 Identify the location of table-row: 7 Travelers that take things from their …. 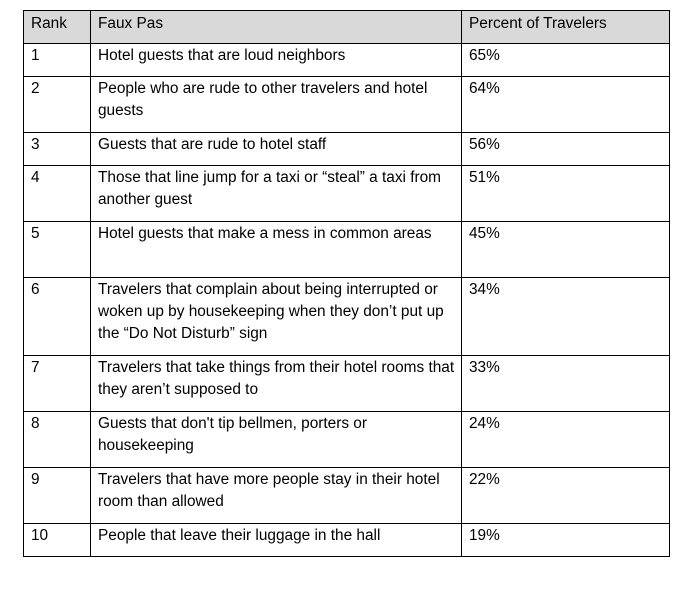
(346, 383).